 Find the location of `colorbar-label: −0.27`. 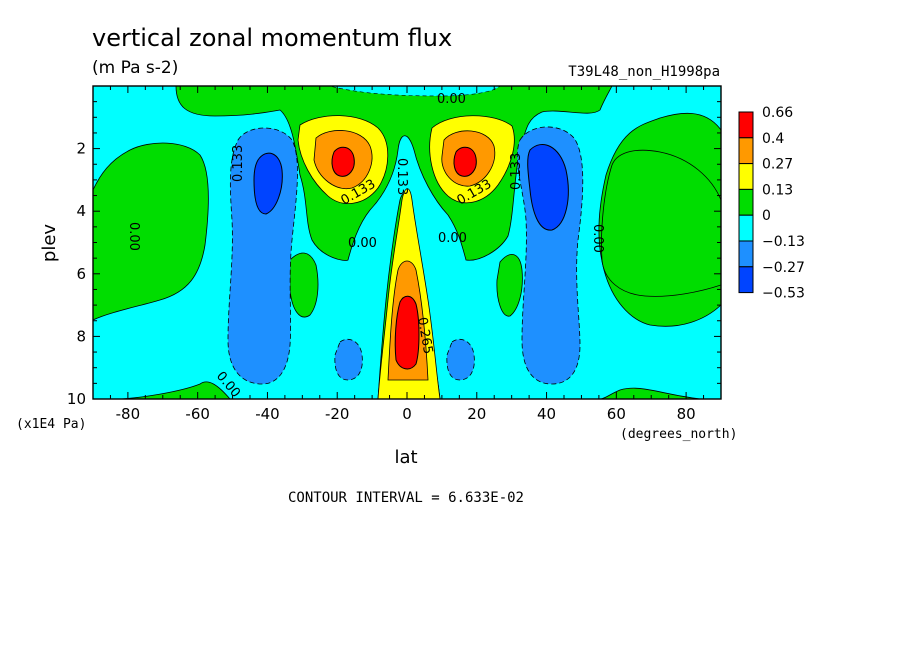

colorbar-label: −0.27 is located at coordinates (783, 268).